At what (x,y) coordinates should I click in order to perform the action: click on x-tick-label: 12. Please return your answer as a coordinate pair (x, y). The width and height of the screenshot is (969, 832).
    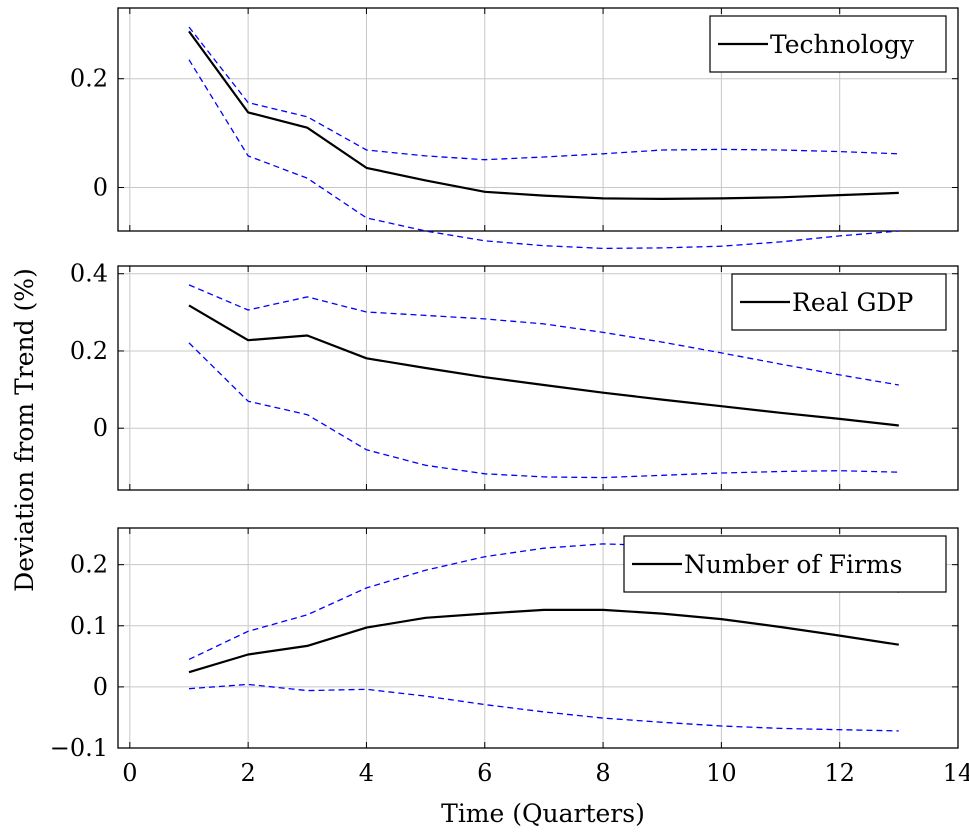
    Looking at the image, I should click on (839, 773).